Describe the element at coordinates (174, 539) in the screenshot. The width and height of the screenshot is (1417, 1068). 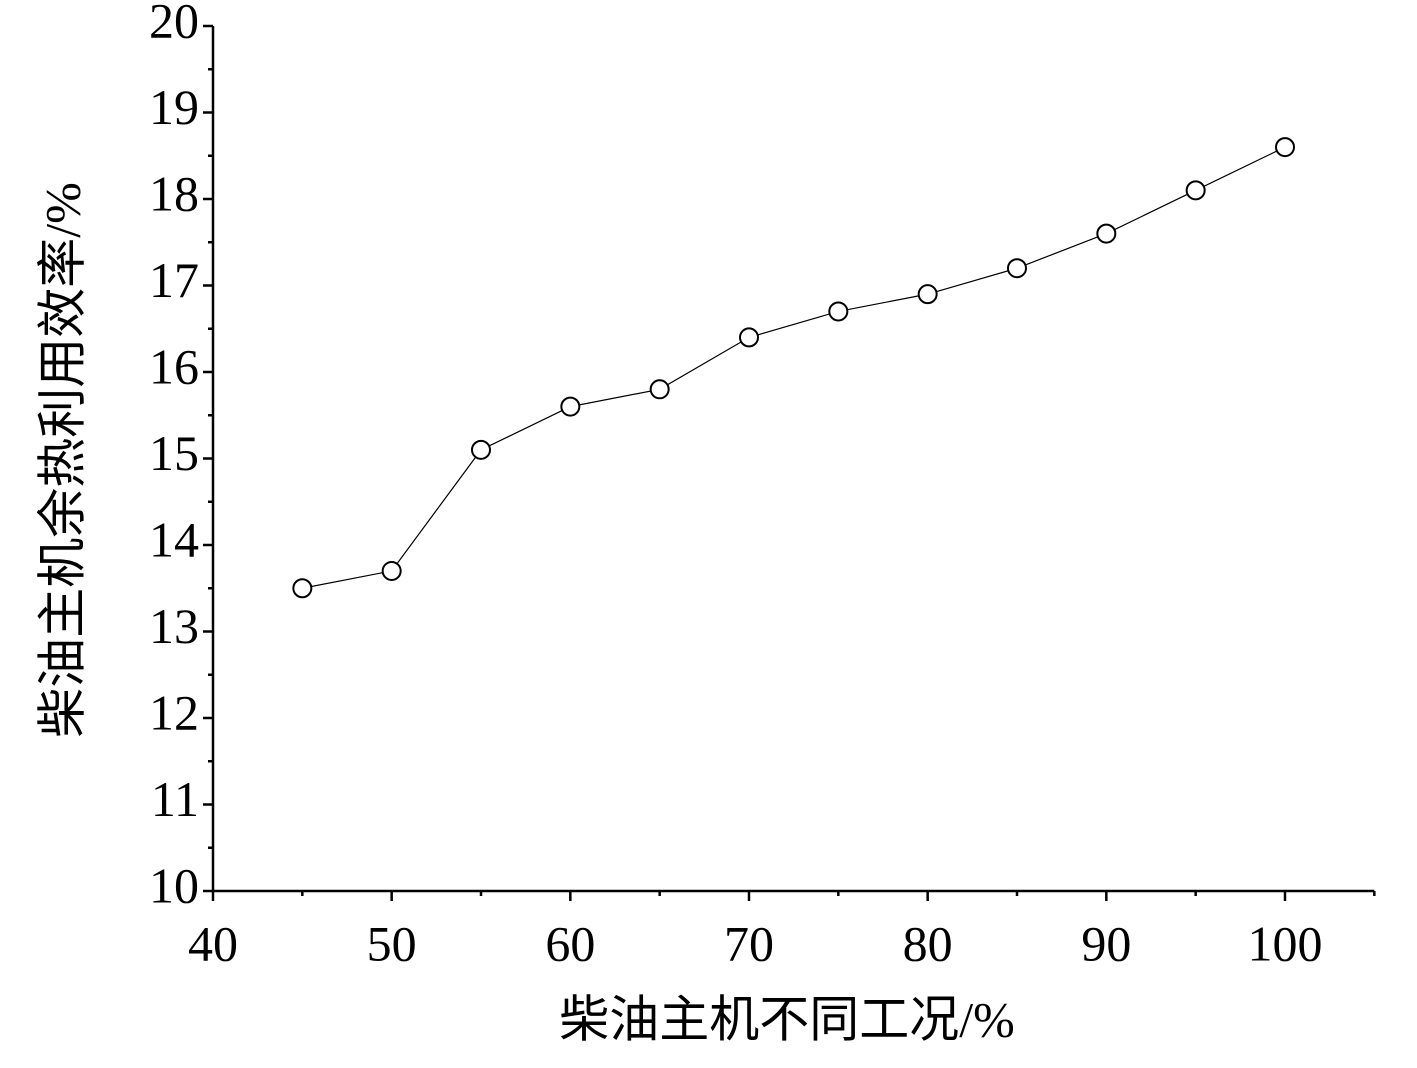
I see `y-tick-label: 14` at that location.